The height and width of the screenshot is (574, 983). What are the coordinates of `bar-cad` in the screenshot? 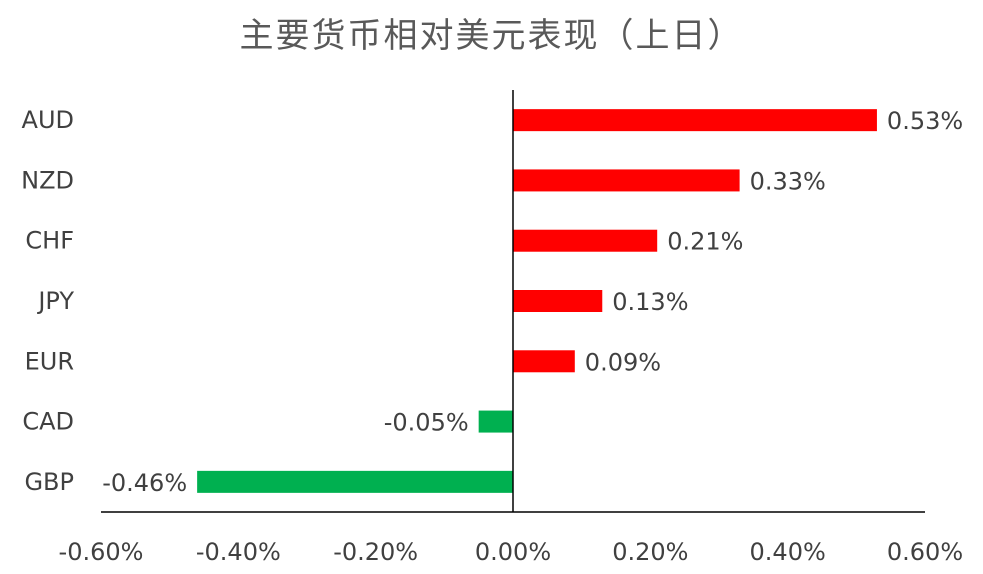 It's located at (495, 421).